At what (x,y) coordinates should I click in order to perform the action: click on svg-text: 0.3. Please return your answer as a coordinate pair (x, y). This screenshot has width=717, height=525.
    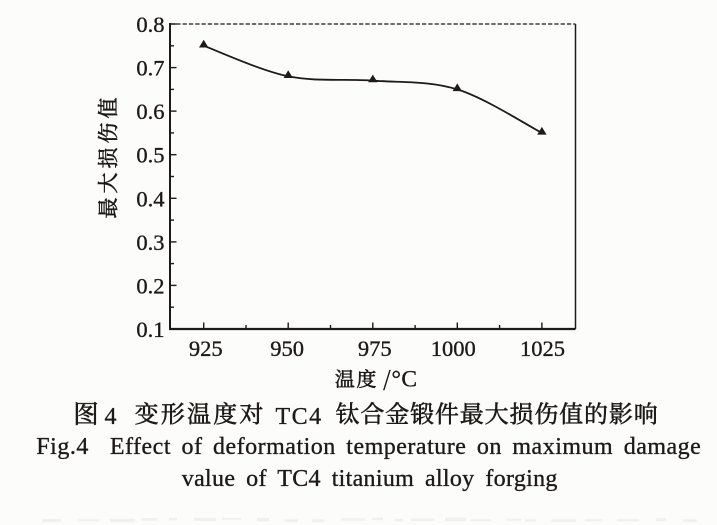
    Looking at the image, I should click on (150, 242).